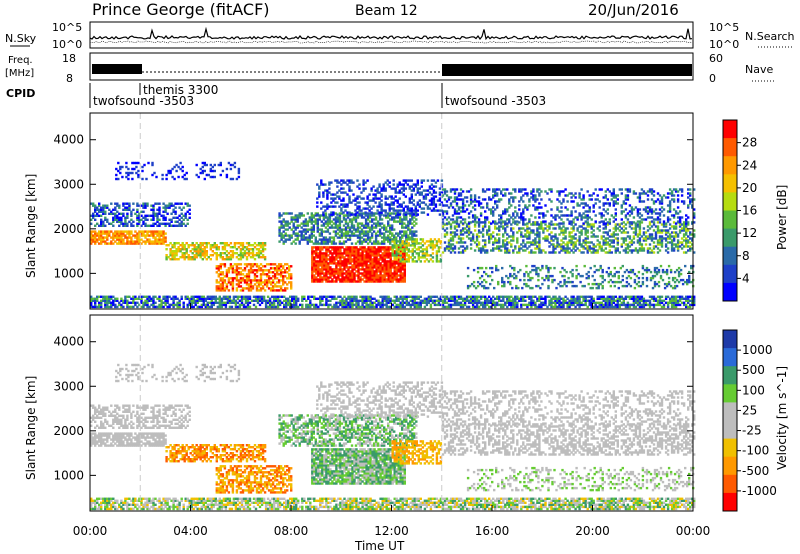 The width and height of the screenshot is (800, 554). Describe the element at coordinates (759, 491) in the screenshot. I see `colorbar-tick-label: -1000` at that location.